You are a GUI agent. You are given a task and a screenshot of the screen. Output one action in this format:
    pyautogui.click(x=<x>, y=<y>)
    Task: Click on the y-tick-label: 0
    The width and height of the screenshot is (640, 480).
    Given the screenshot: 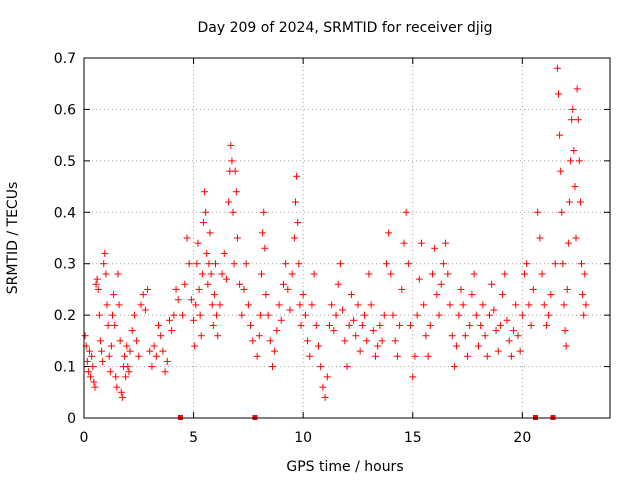 What is the action you would take?
    pyautogui.click(x=71, y=419)
    